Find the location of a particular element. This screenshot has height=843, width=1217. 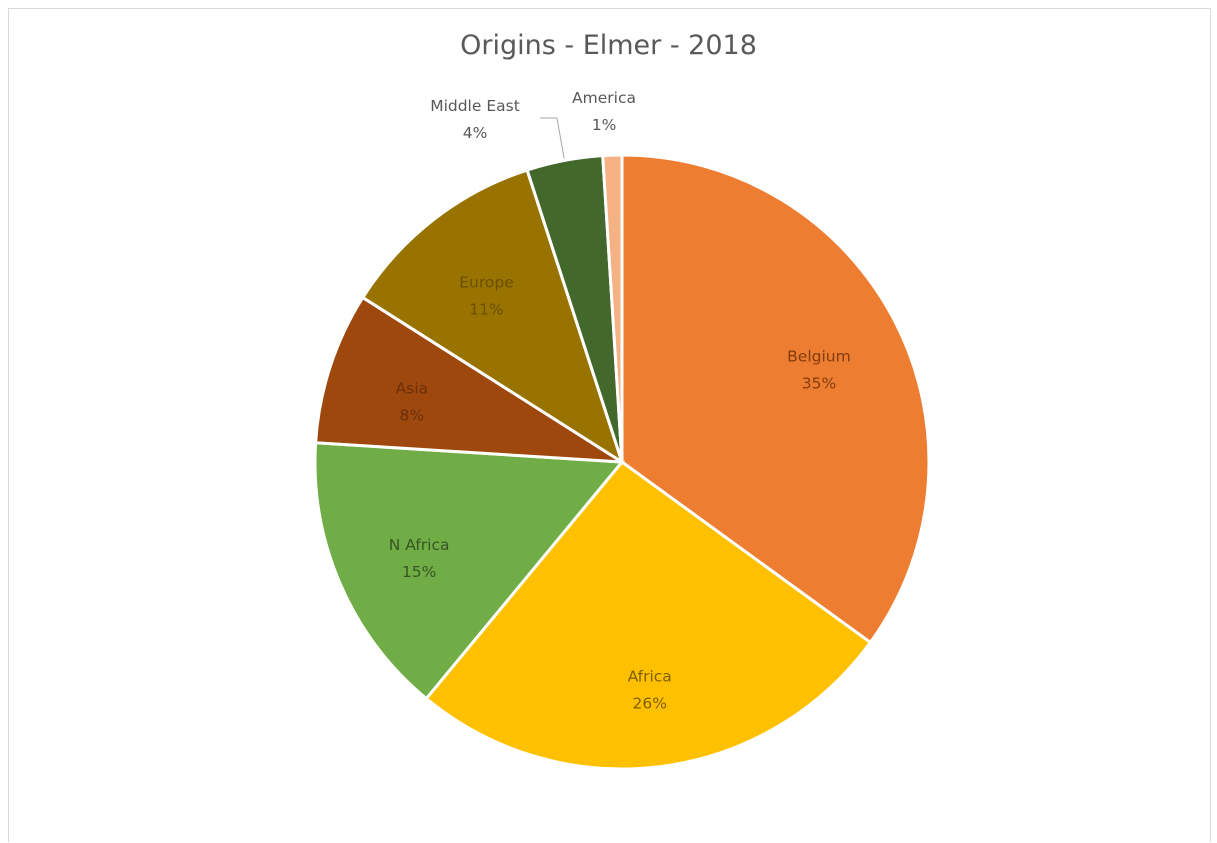

slice-percent-europe: 11% is located at coordinates (486, 309).